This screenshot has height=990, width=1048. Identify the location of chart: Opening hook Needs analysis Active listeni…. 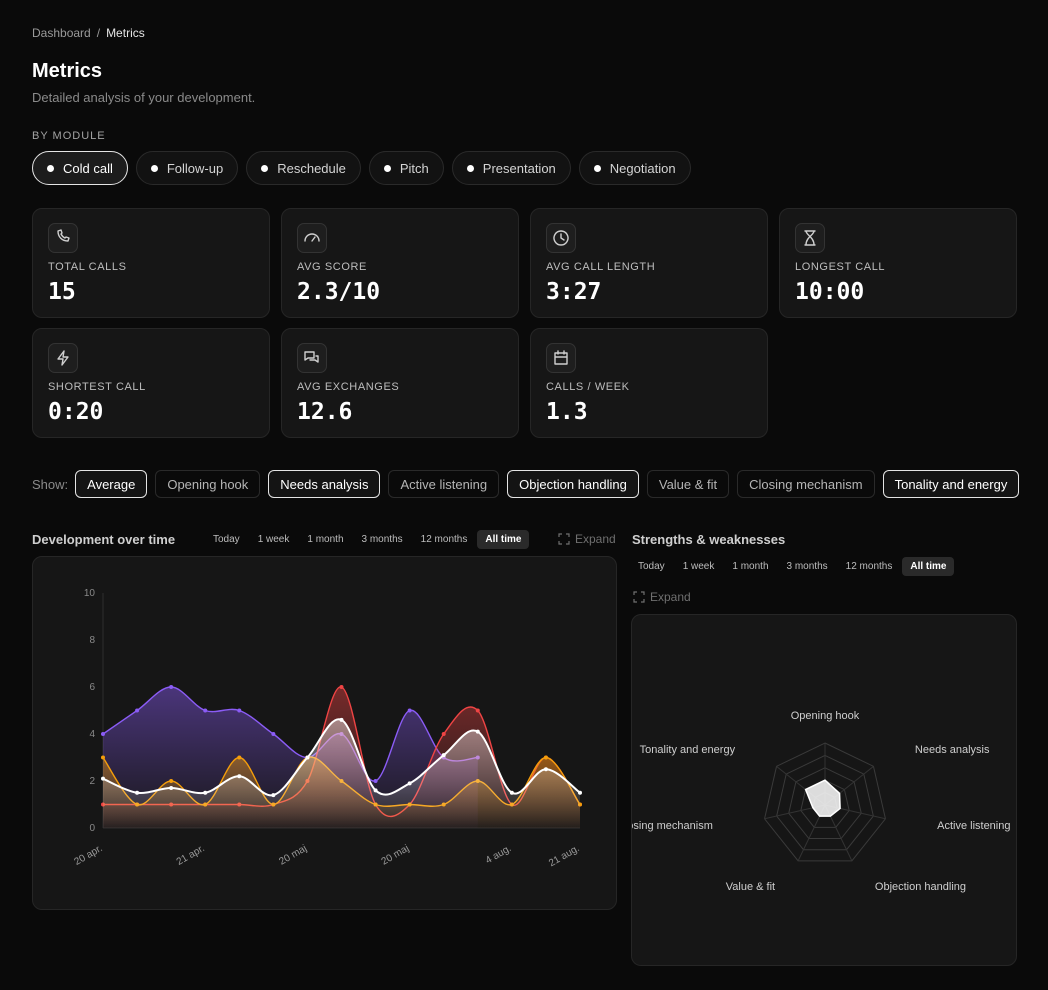
(821, 801).